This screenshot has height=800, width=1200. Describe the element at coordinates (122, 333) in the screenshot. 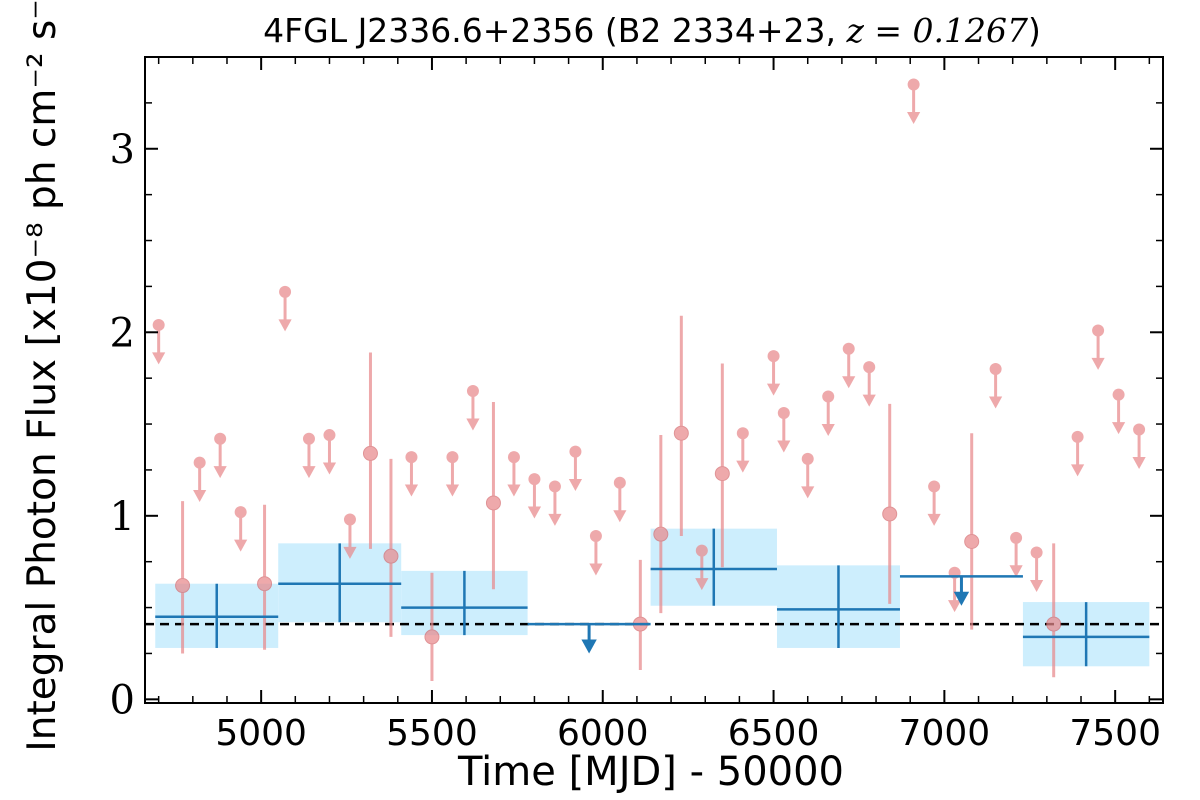

I see `y-tick-label: 2` at that location.